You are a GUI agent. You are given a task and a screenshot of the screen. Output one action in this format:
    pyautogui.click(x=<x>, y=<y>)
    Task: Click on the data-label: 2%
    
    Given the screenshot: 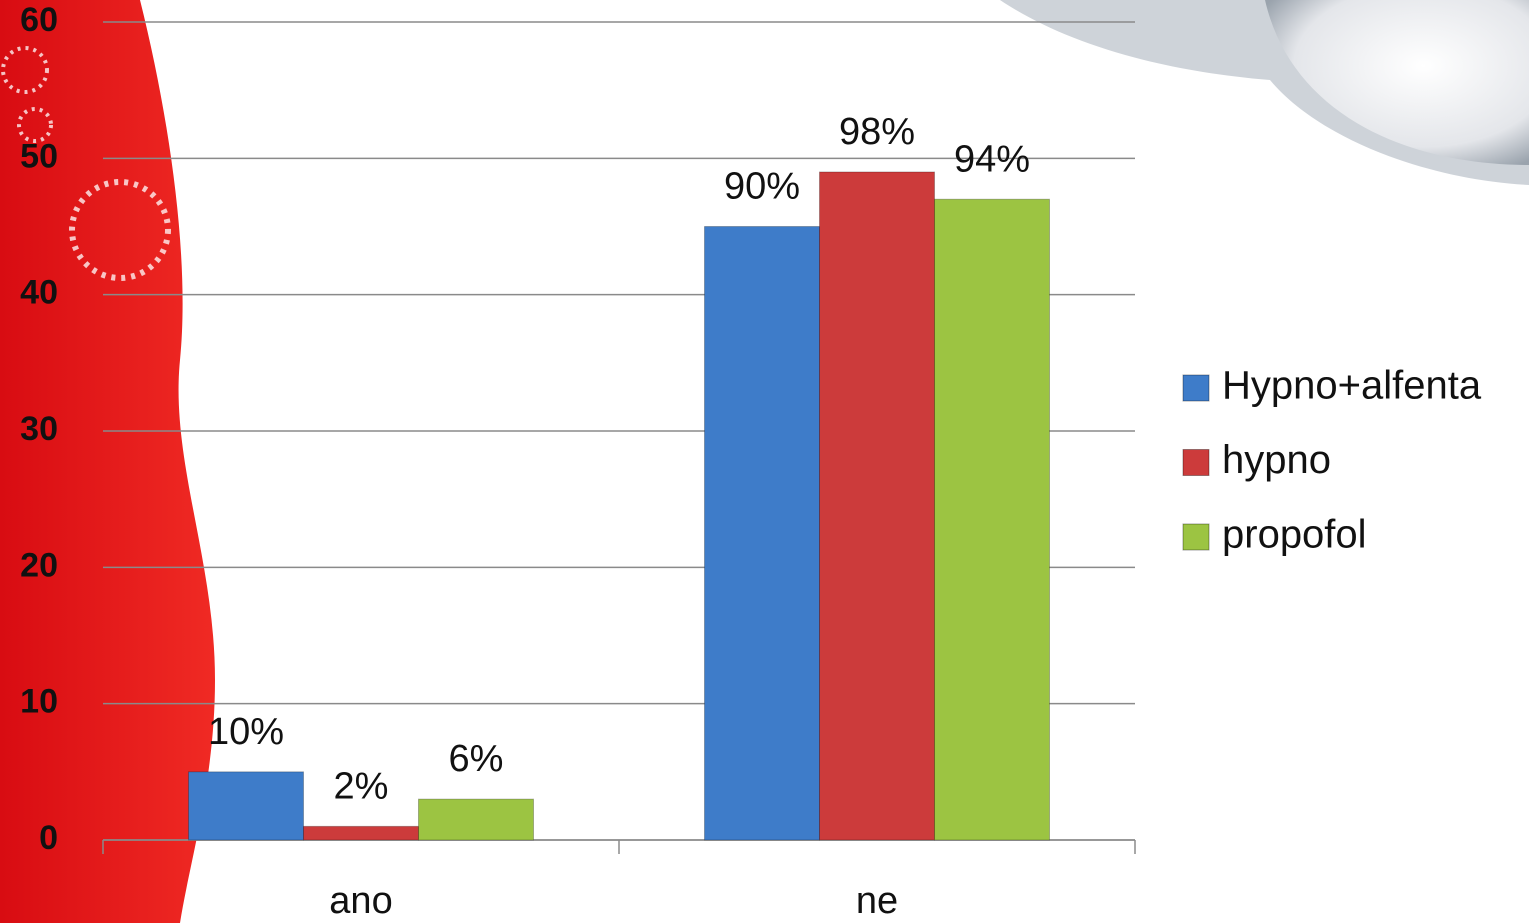 What is the action you would take?
    pyautogui.click(x=361, y=786)
    